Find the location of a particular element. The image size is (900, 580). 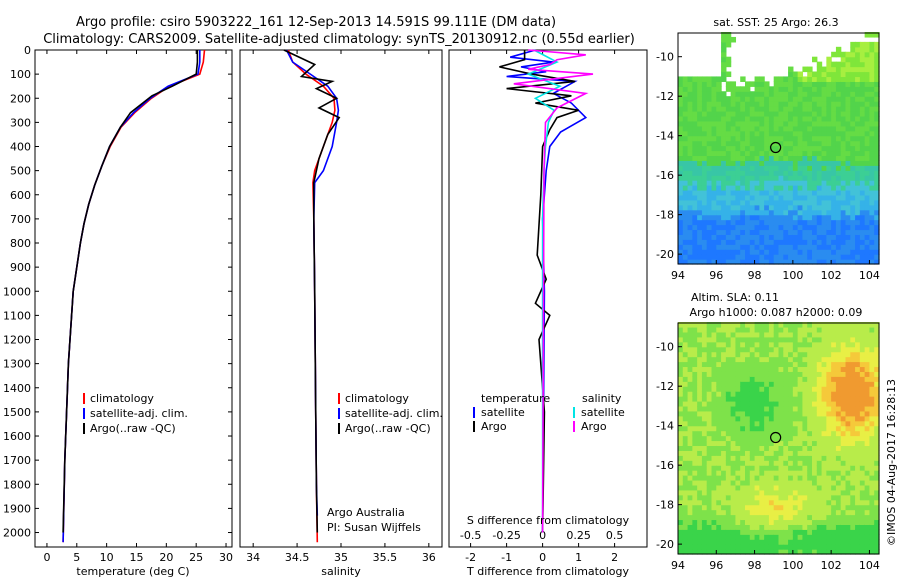

sst-map-ticks: 94 96 98 100 102 104-10-12-14-16-18-20 is located at coordinates (768, 166).